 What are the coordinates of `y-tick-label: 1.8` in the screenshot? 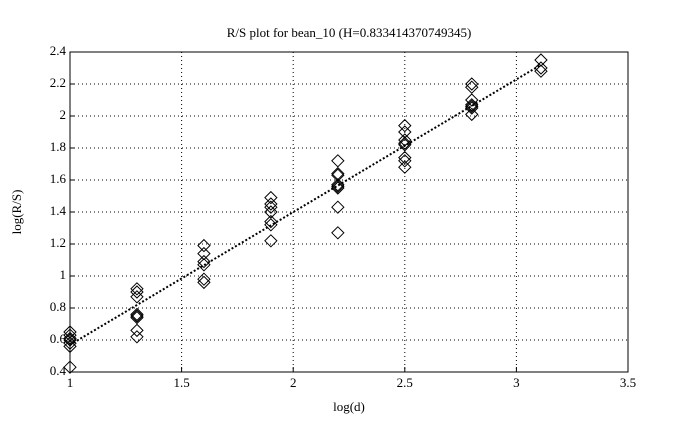 It's located at (58, 146).